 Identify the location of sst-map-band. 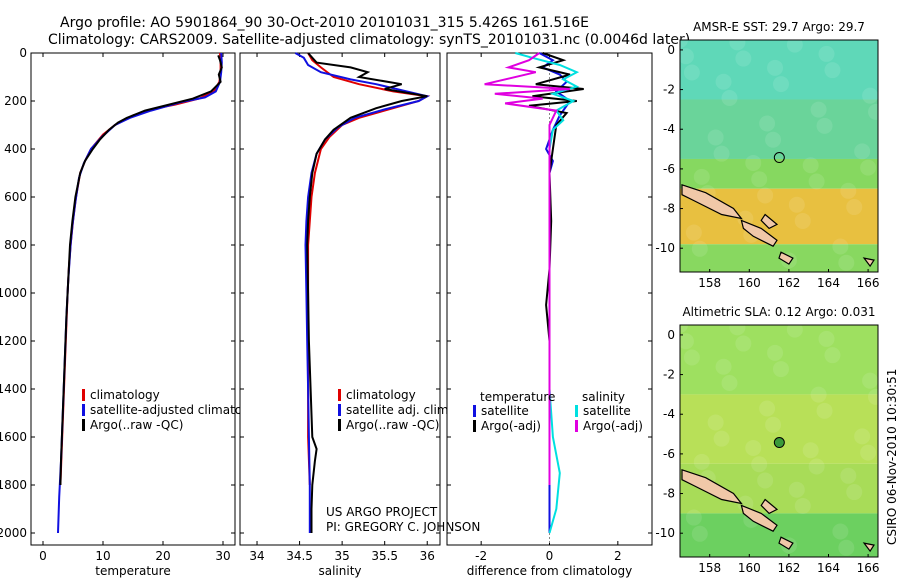
(779, 173).